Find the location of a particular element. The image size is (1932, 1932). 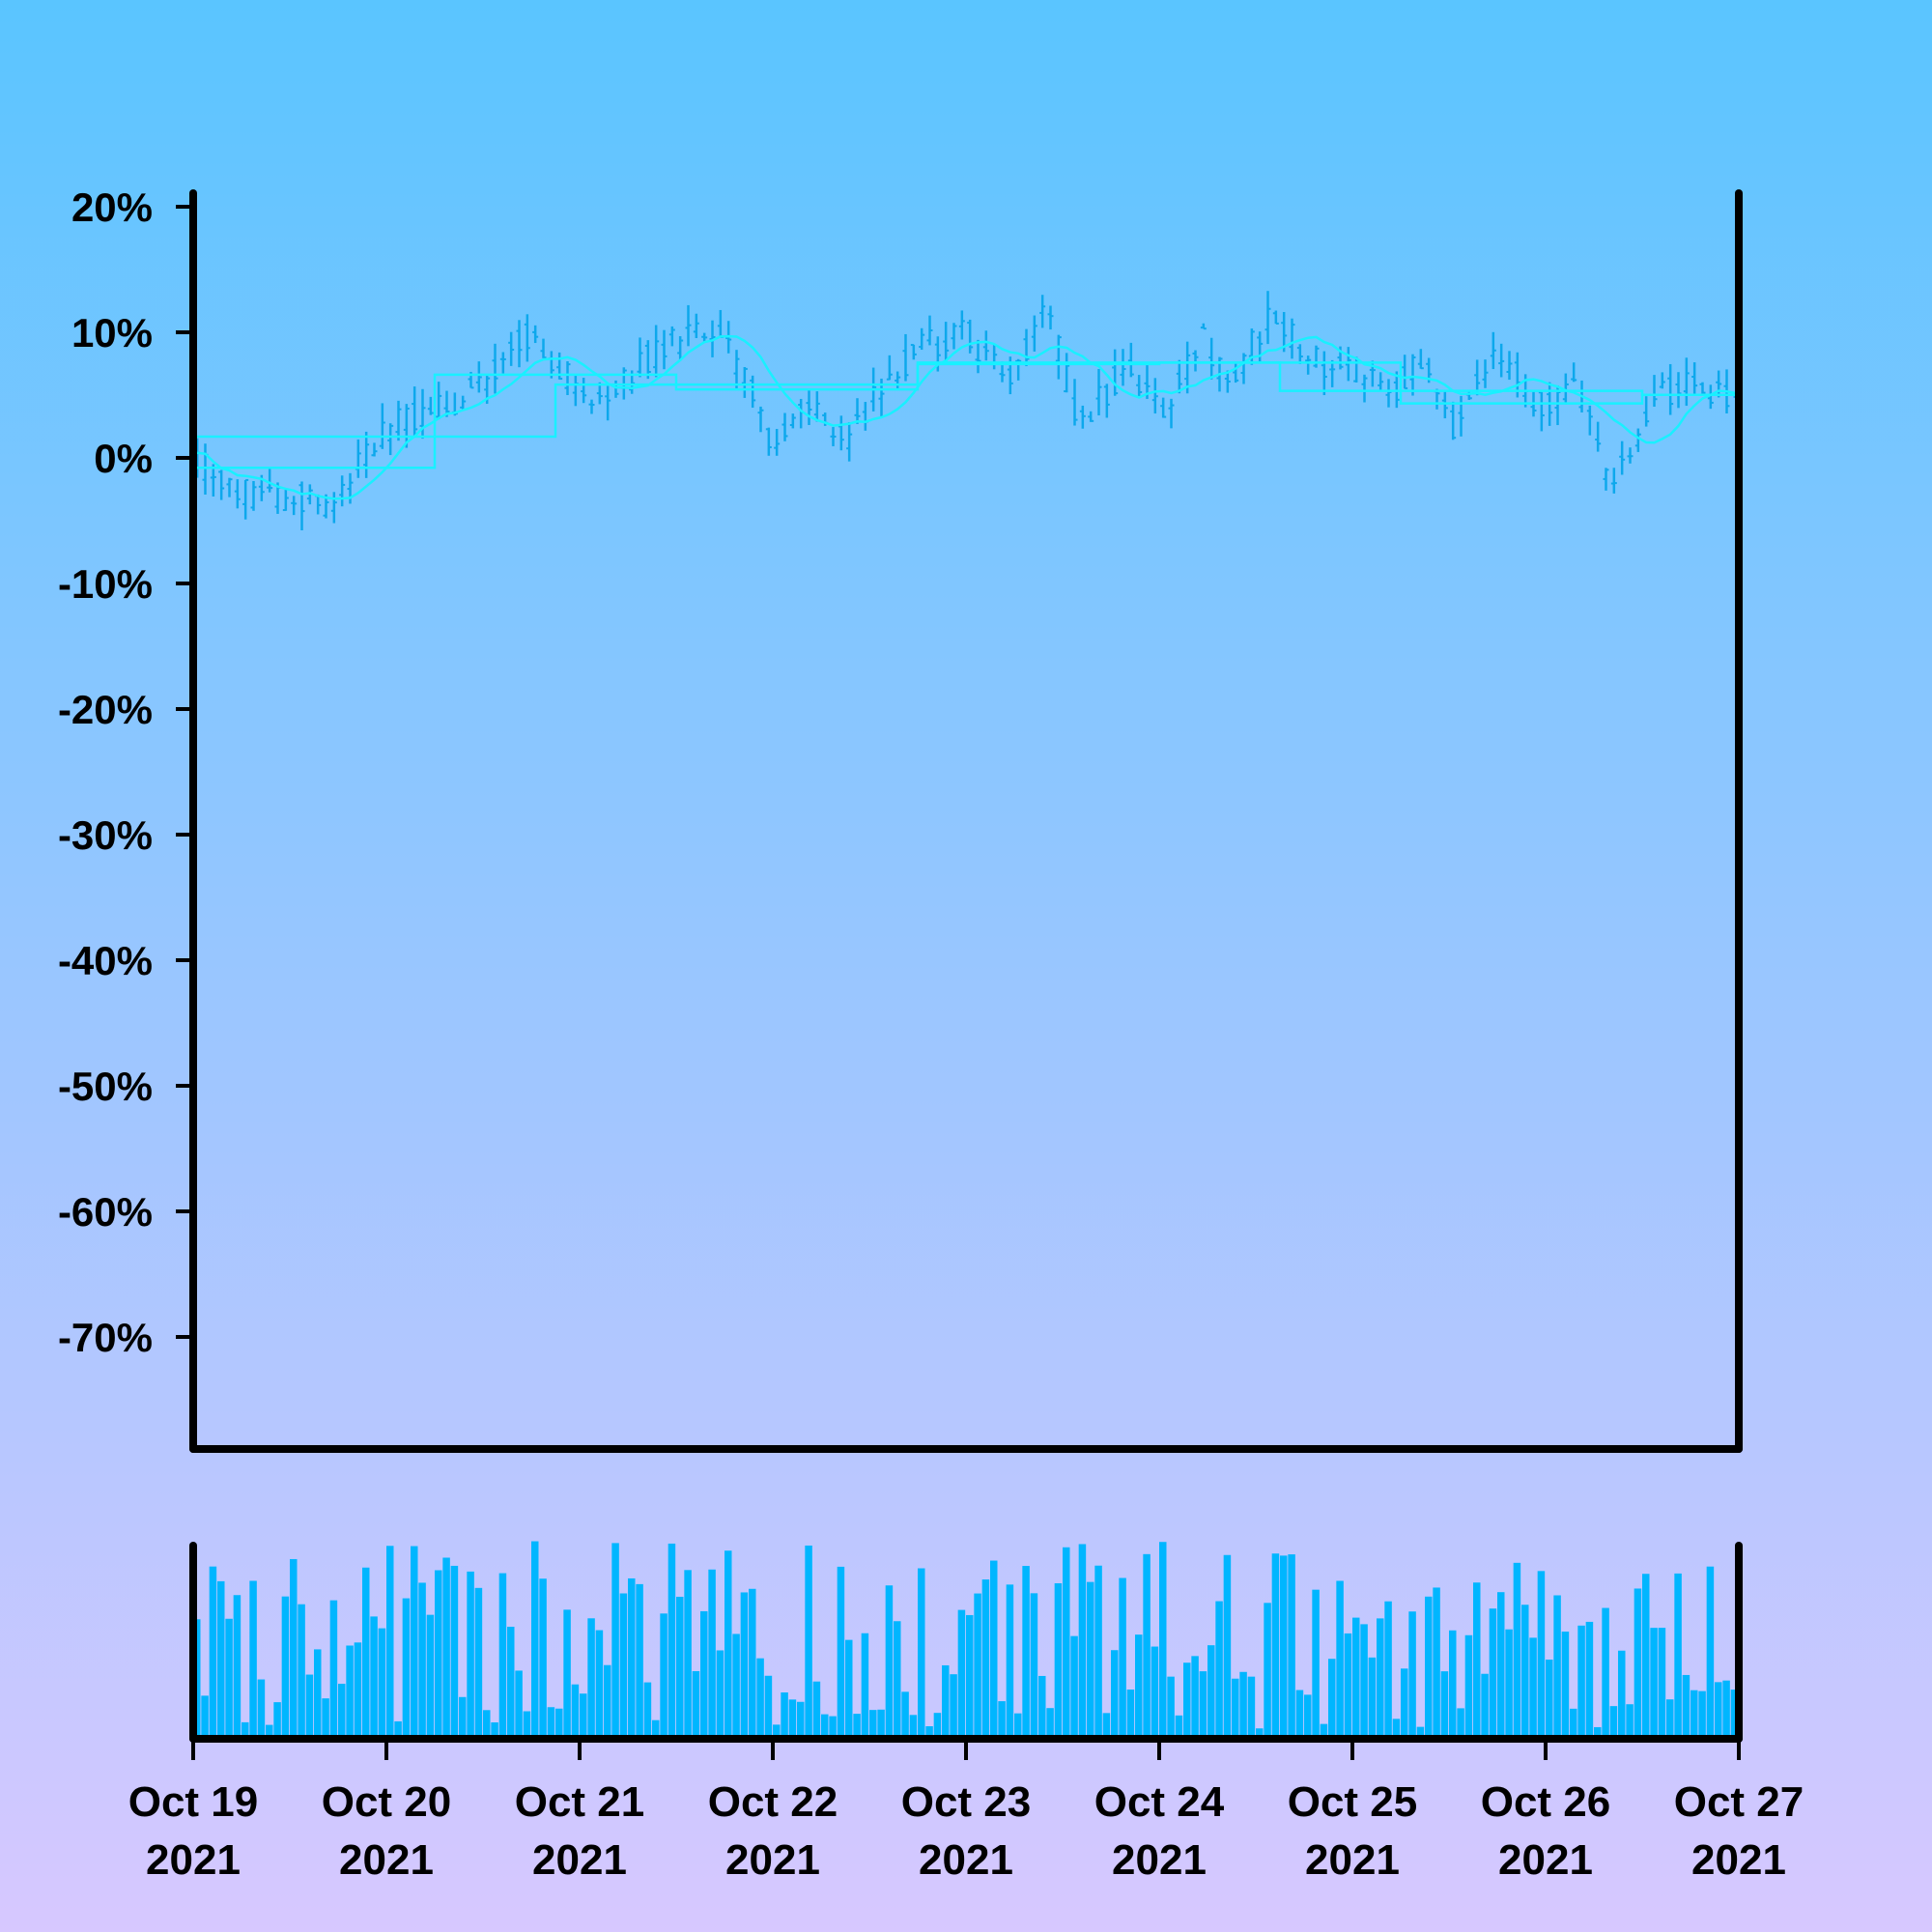

y-tick-label: -70% is located at coordinates (105, 1337).